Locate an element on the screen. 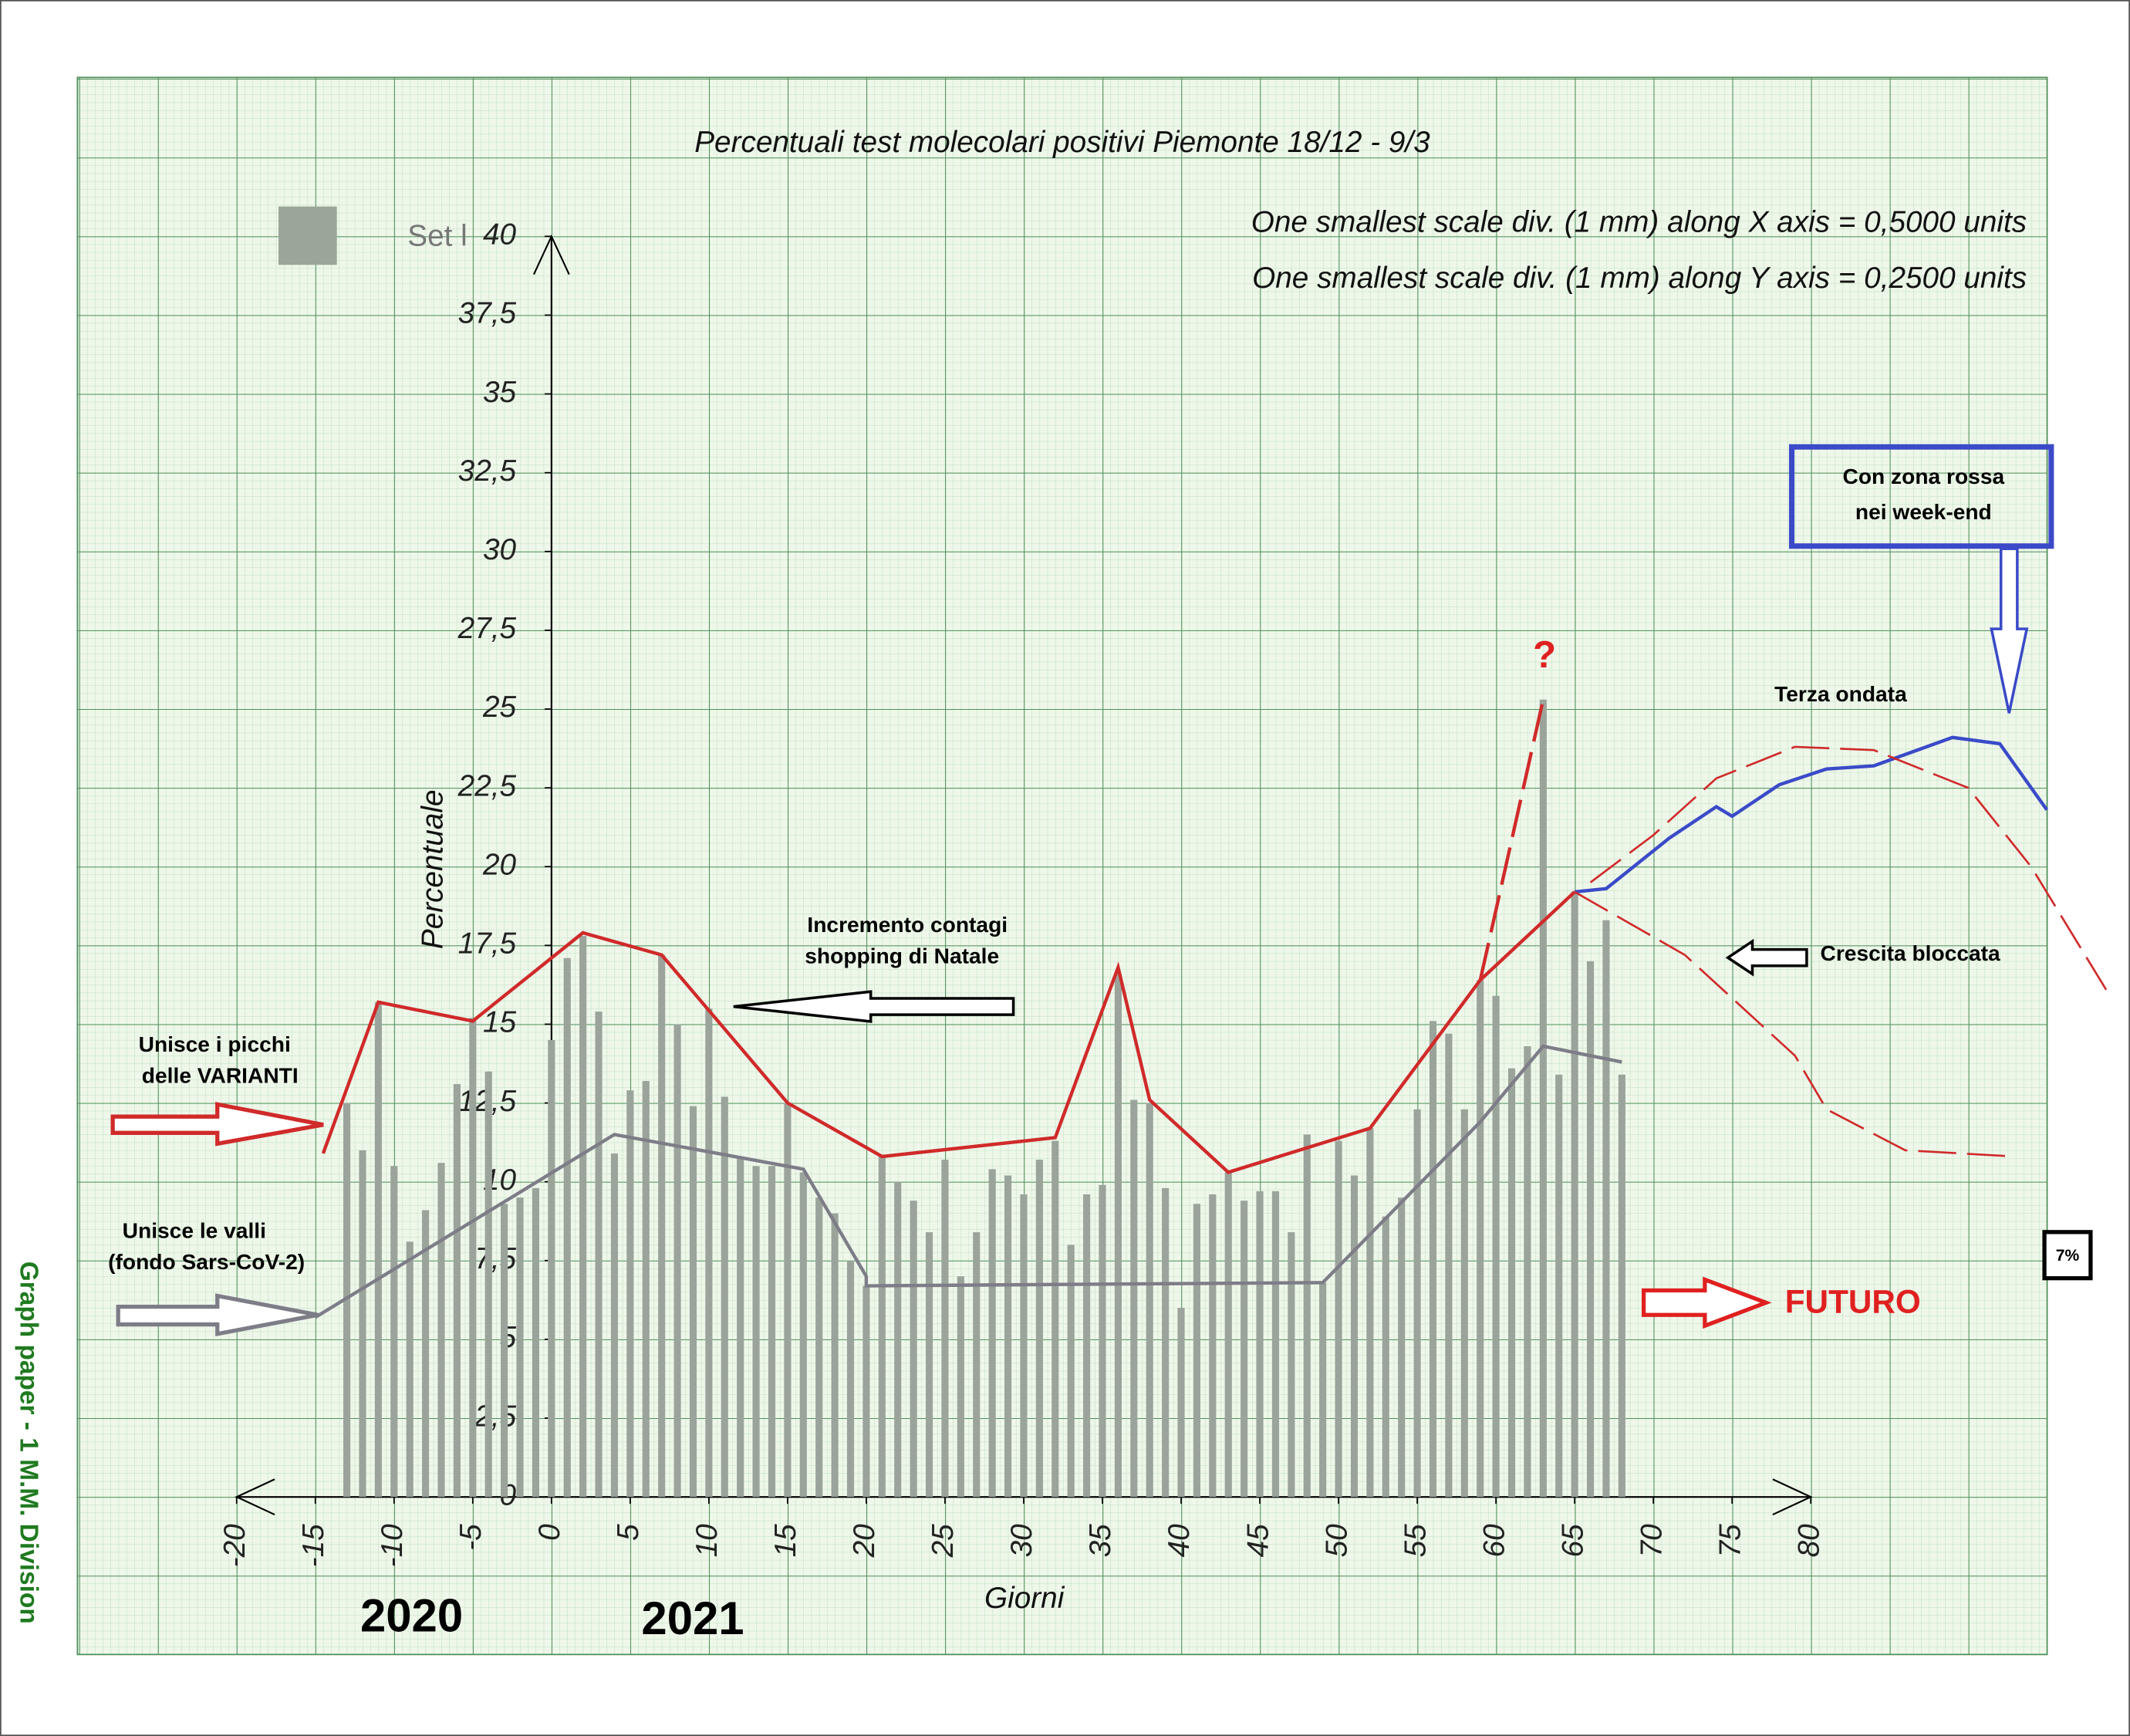 The height and width of the screenshot is (1736, 2130). y-tick-label: 17,5 is located at coordinates (487, 944).